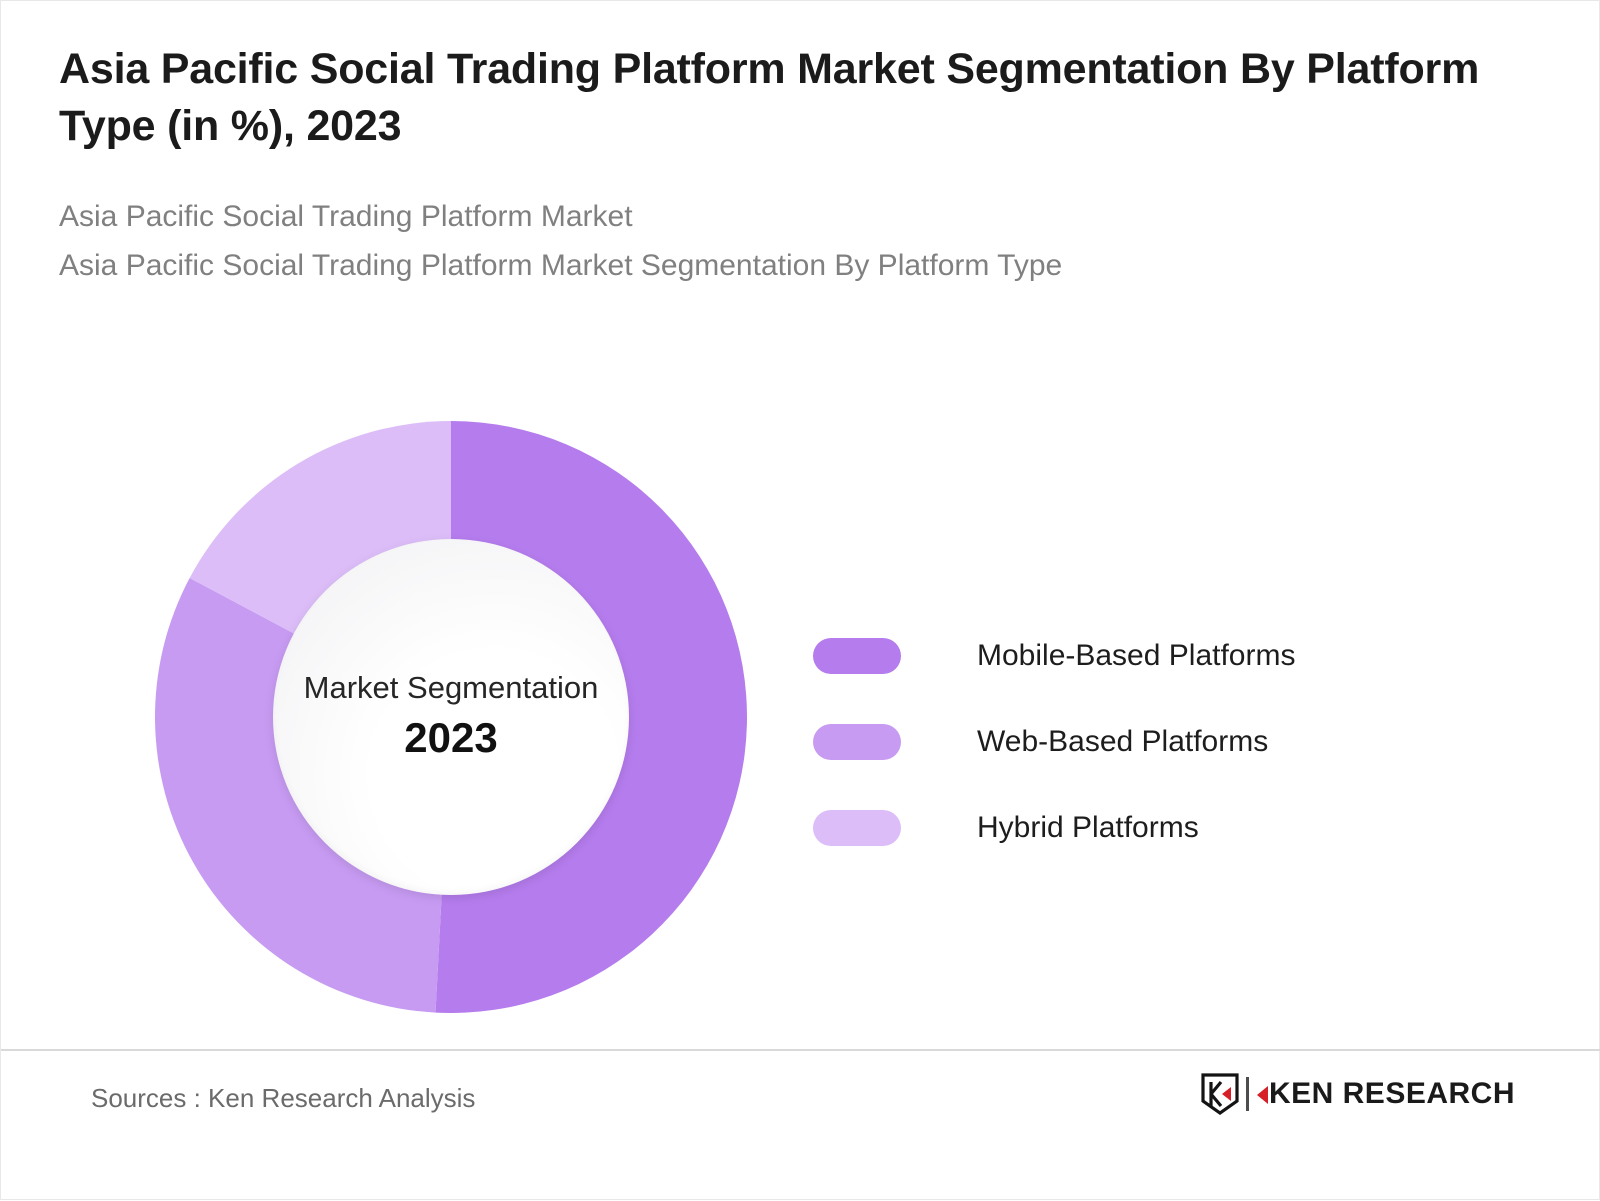 The image size is (1600, 1201). Describe the element at coordinates (451, 688) in the screenshot. I see `donut-center-label: Market Segmentation` at that location.